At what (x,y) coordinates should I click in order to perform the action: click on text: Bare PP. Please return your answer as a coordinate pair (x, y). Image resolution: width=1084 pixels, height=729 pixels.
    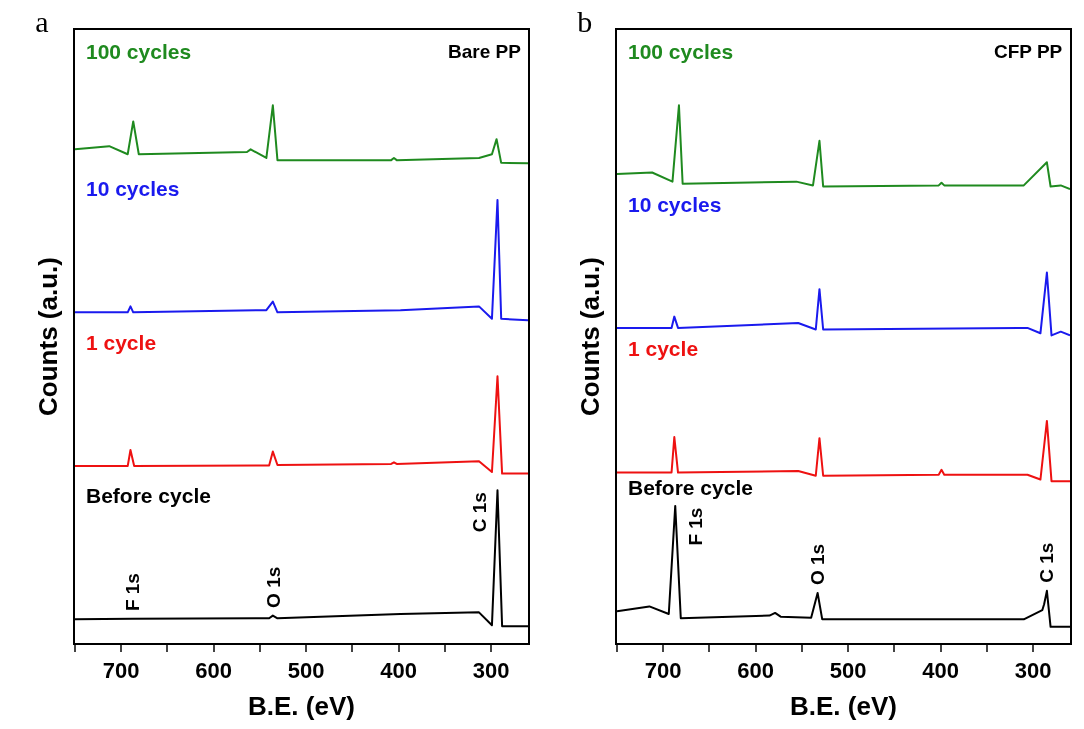
    Looking at the image, I should click on (485, 51).